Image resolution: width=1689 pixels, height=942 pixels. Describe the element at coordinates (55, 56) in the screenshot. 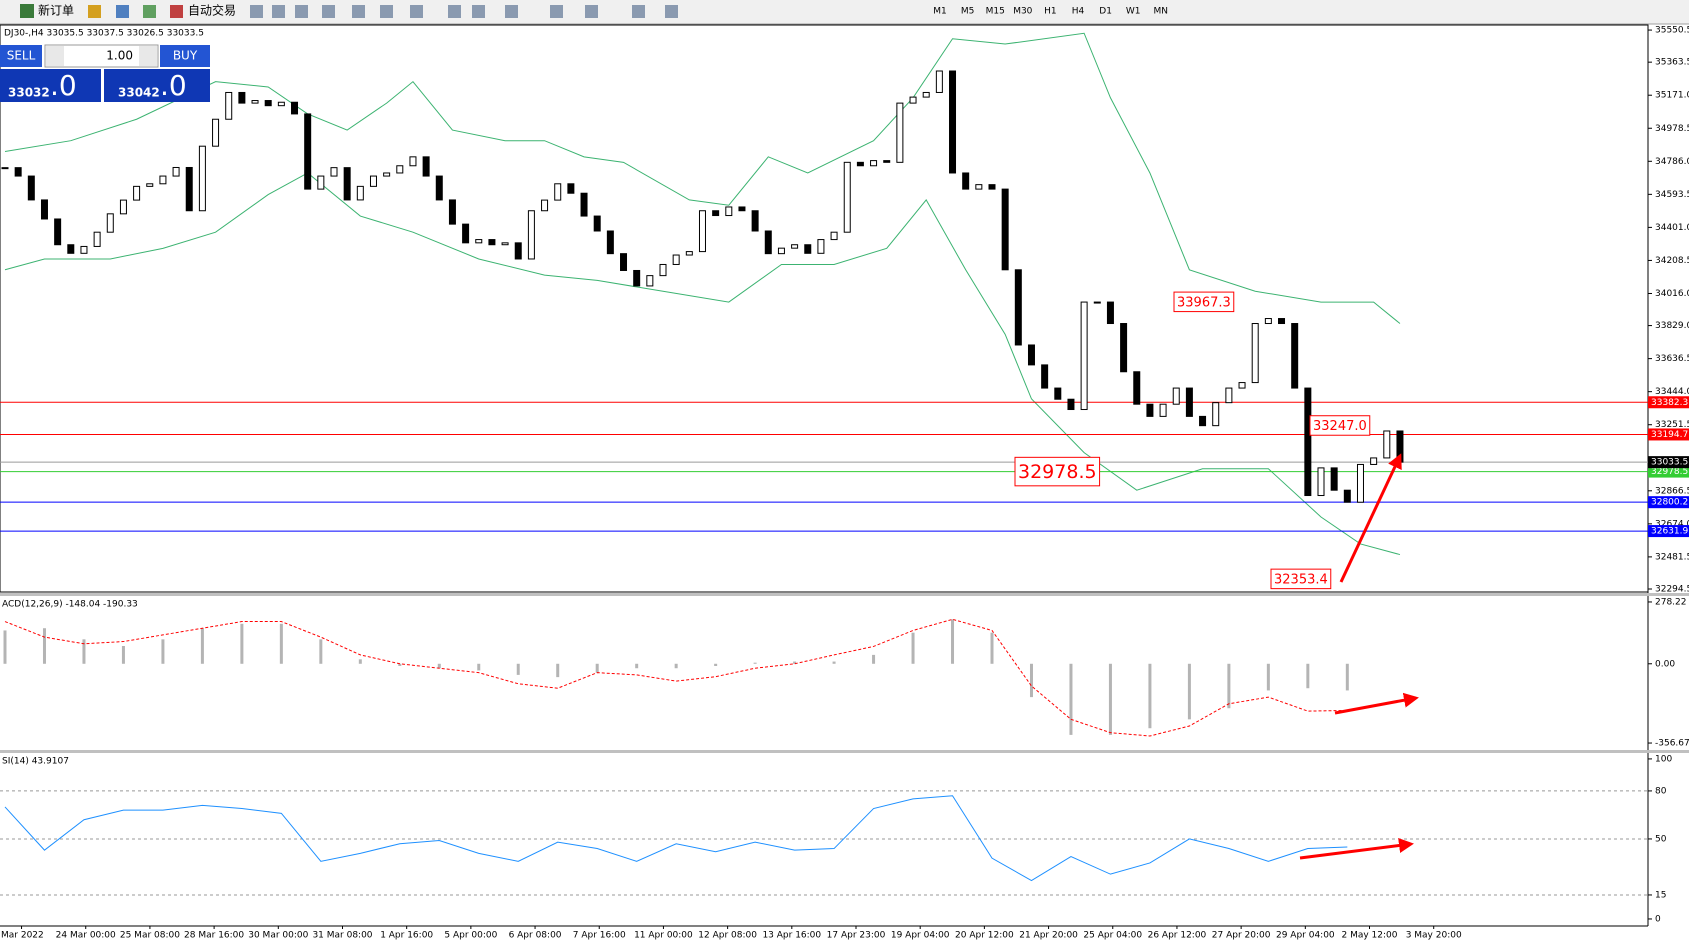

I see `lot-down` at that location.